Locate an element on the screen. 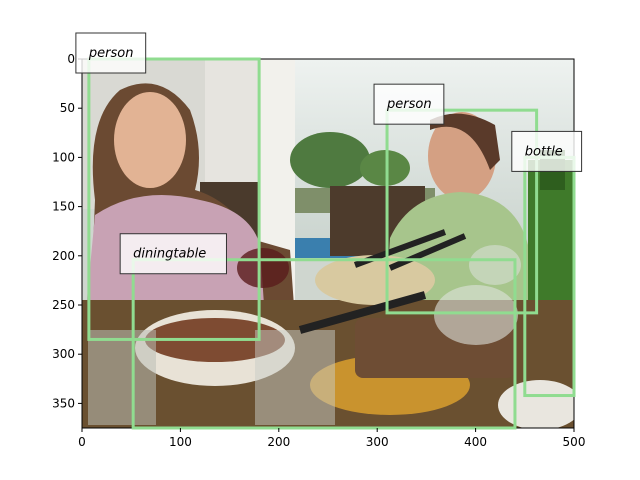 Image resolution: width=640 pixels, height=480 pixels. y-tick-label: 150 is located at coordinates (63, 207).